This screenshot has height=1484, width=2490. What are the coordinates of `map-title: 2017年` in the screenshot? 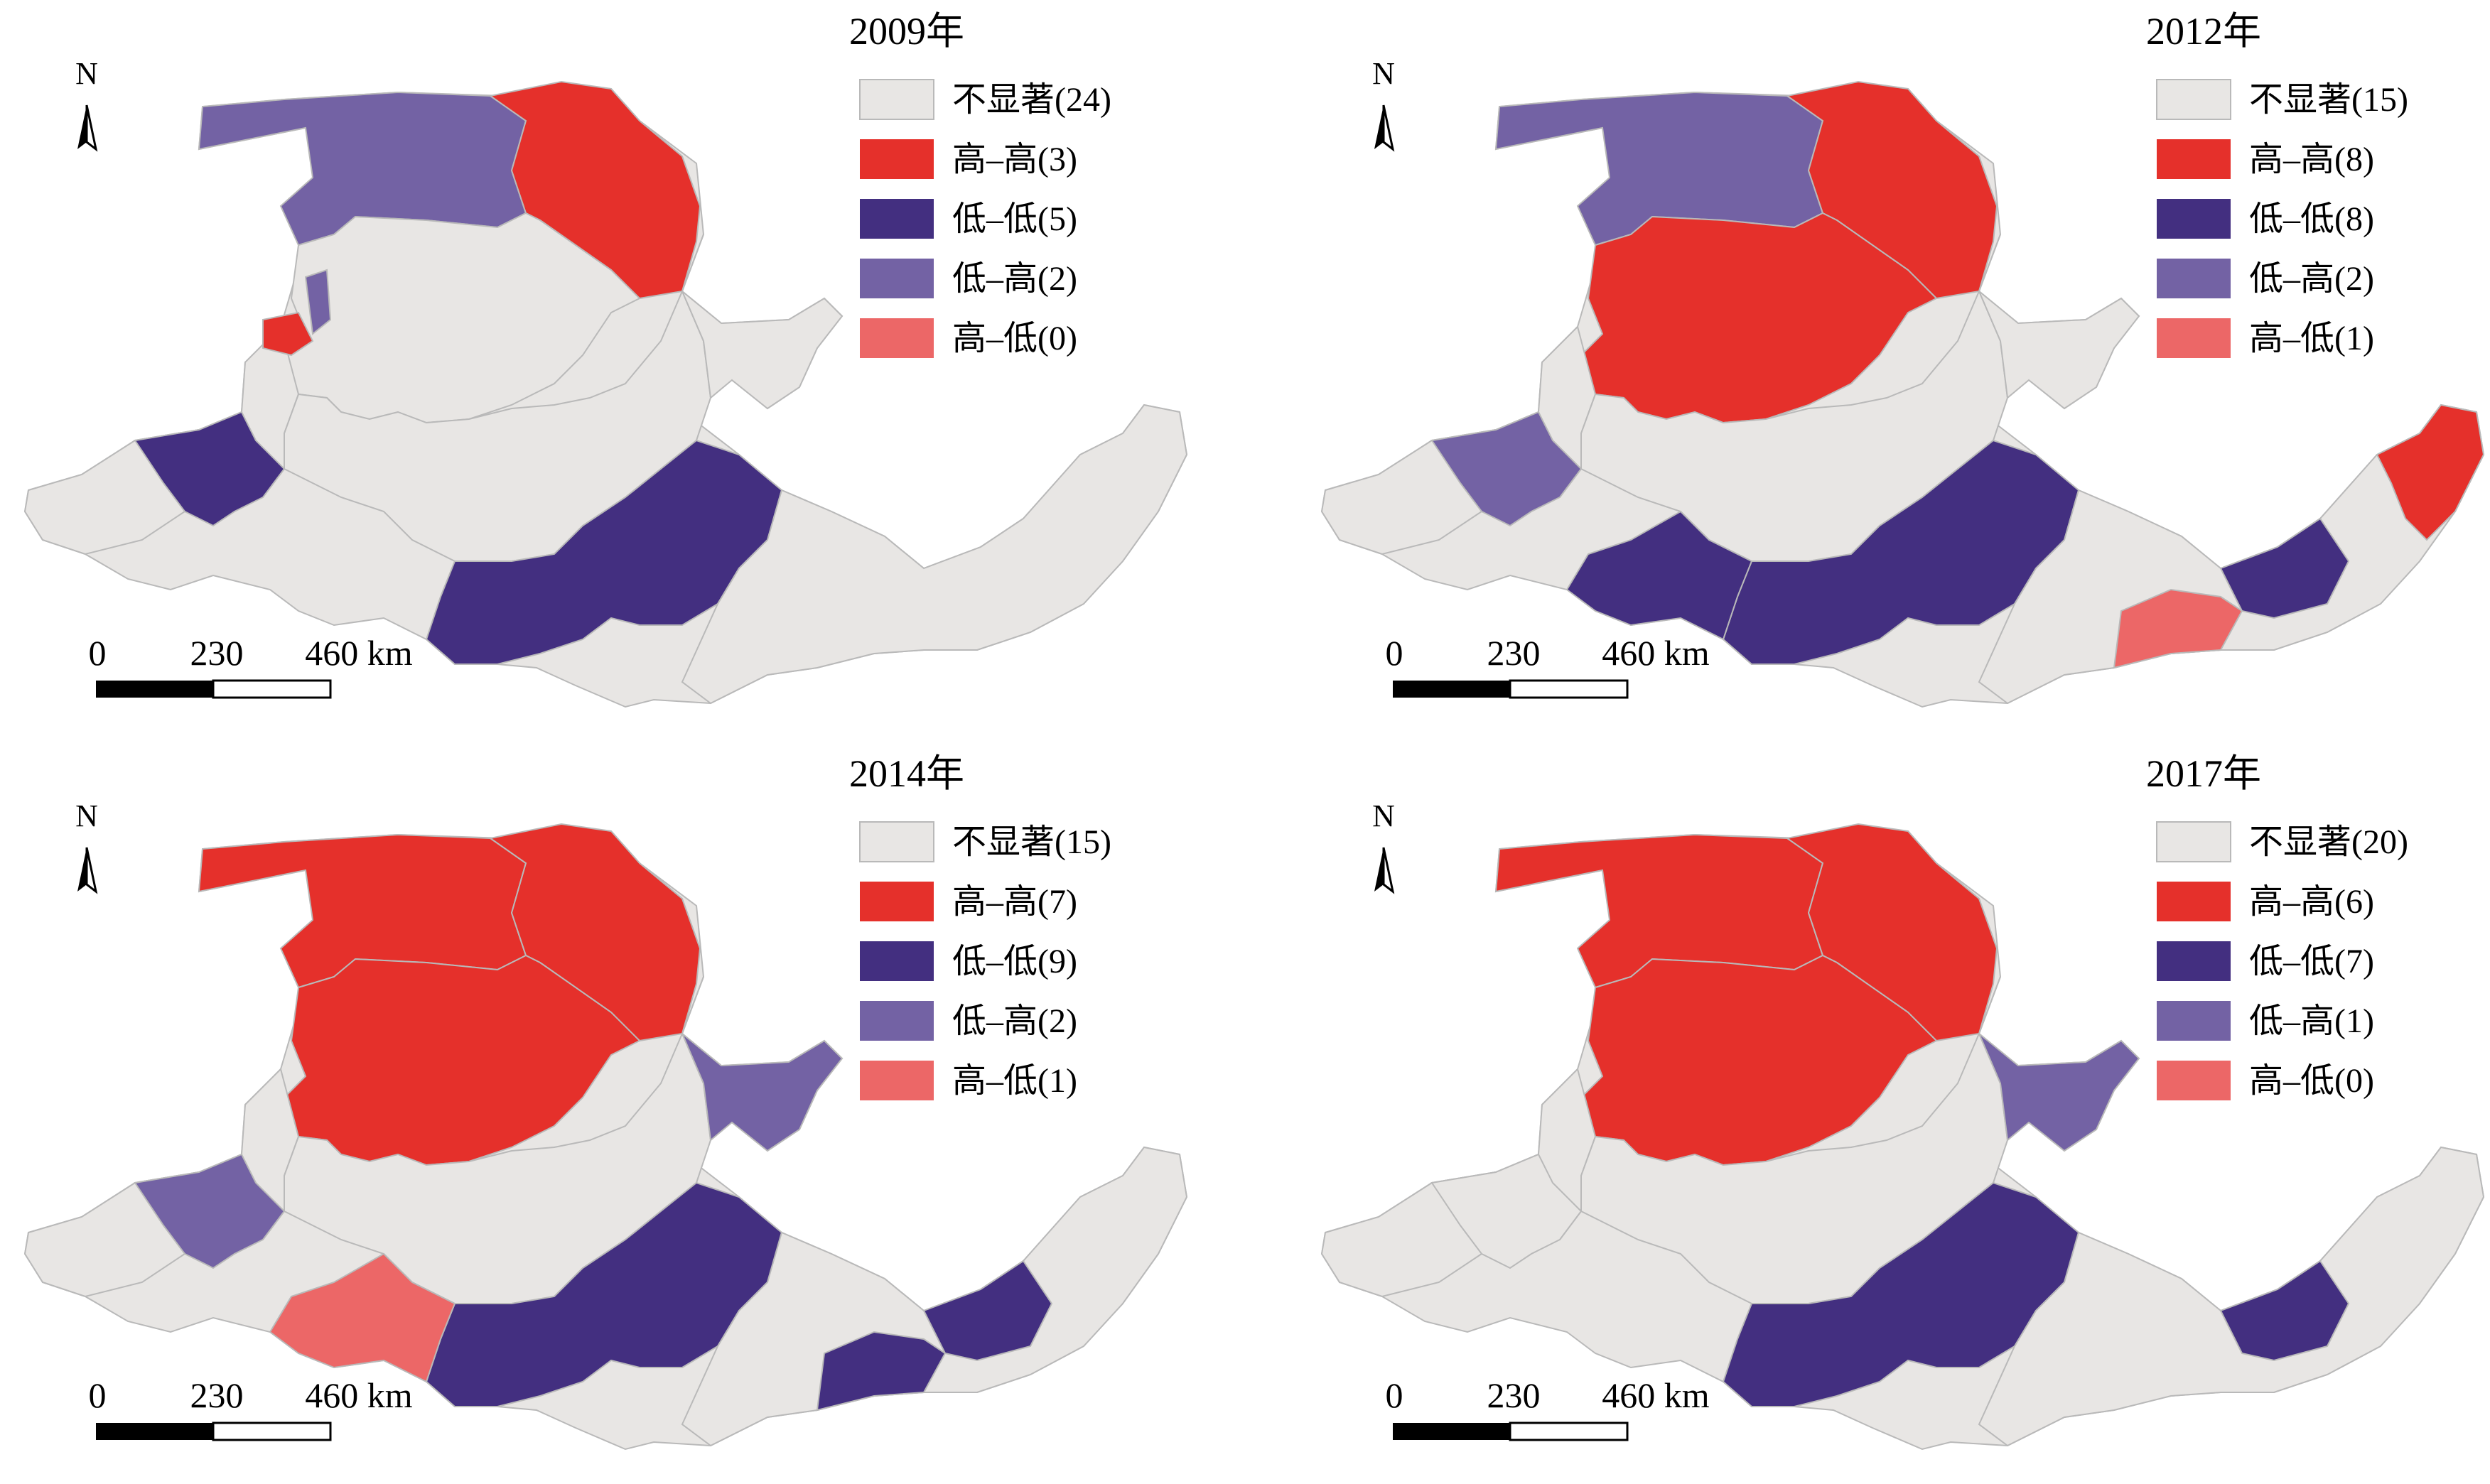 It's located at (2203, 773).